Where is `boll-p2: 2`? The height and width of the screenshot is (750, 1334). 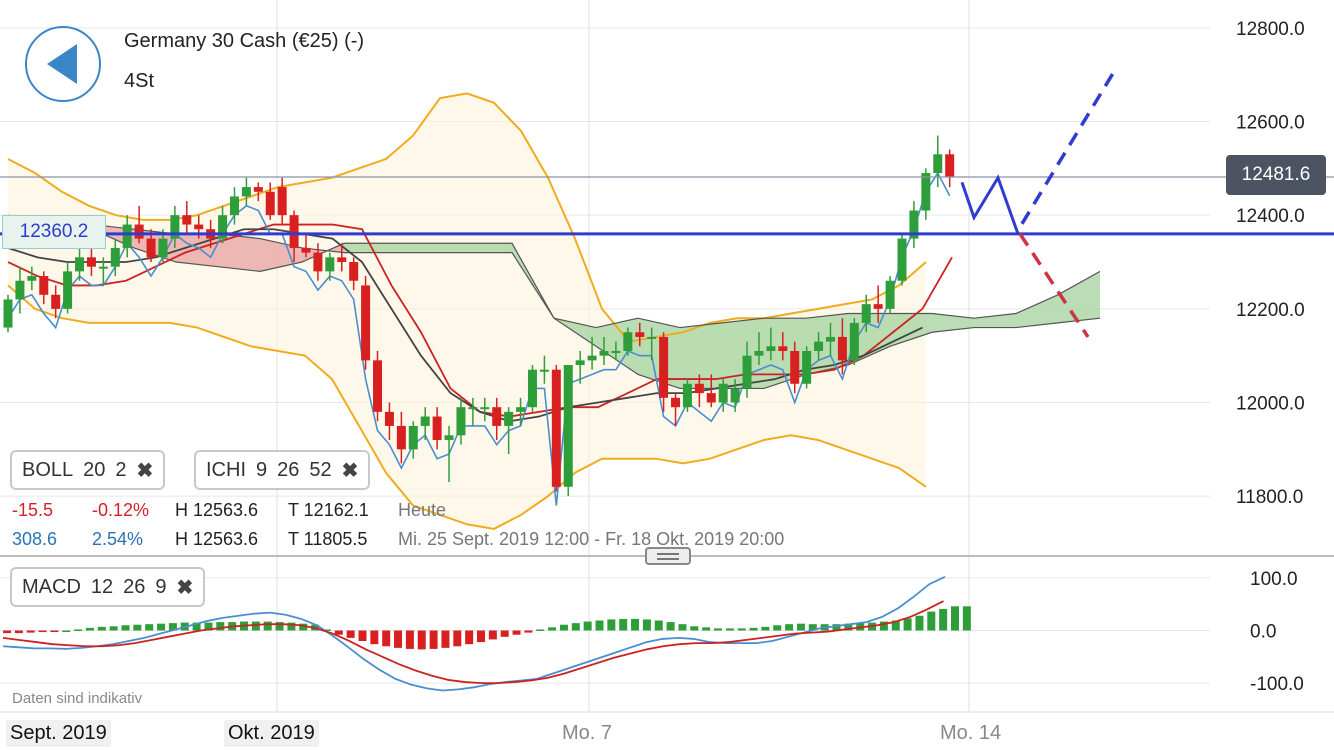 boll-p2: 2 is located at coordinates (121, 469).